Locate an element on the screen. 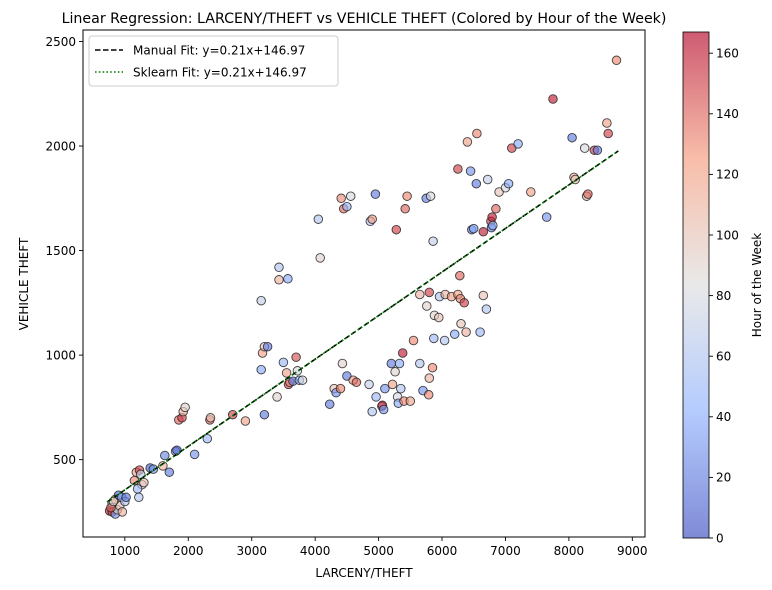 This screenshot has height=590, width=772. colorbar-tick-label: 20 is located at coordinates (723, 478).